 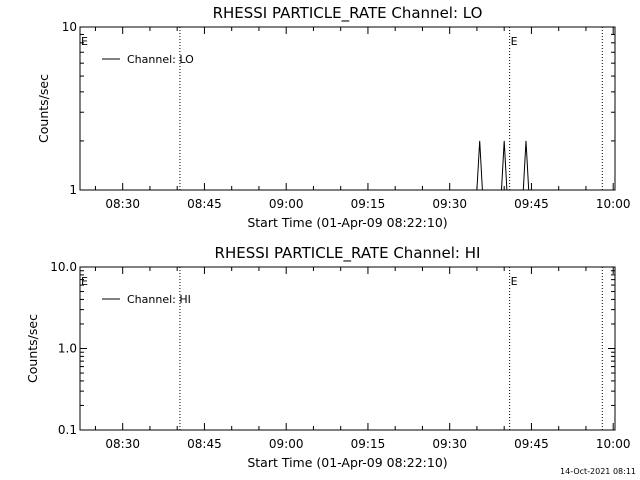 I want to click on legend-label: Channel: HI, so click(x=159, y=299).